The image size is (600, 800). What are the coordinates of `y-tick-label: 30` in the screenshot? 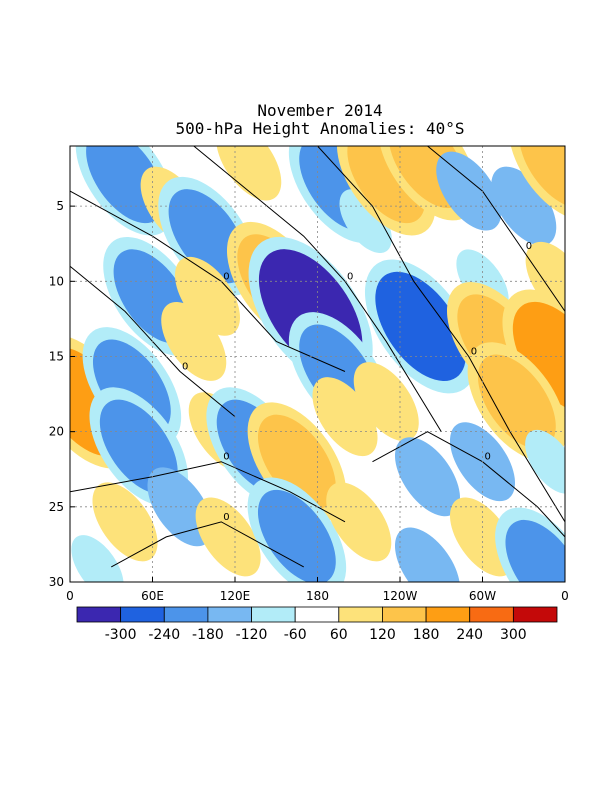 It's located at (56, 582).